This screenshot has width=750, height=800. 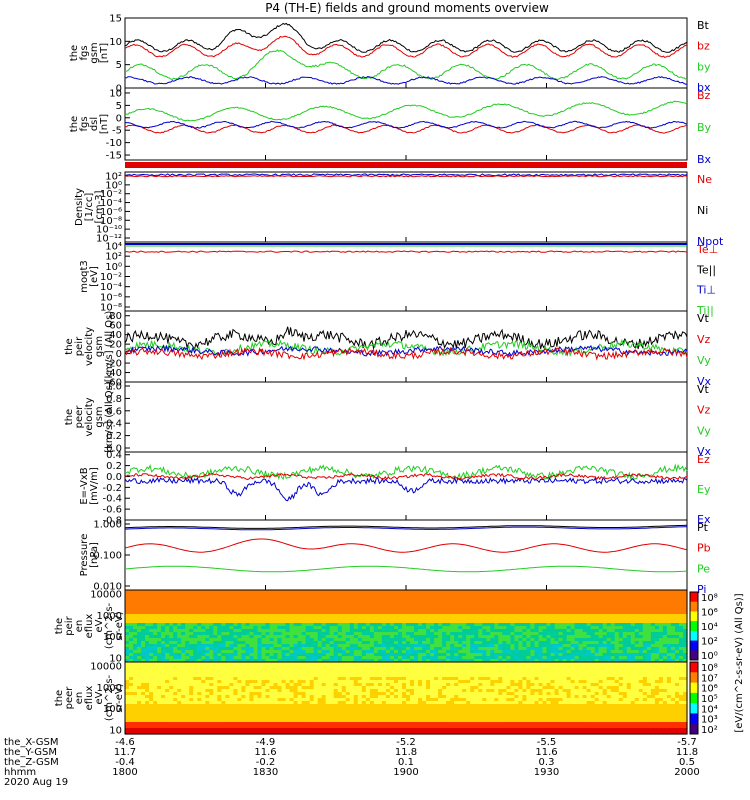 I want to click on ytick-label: -15, so click(x=114, y=156).